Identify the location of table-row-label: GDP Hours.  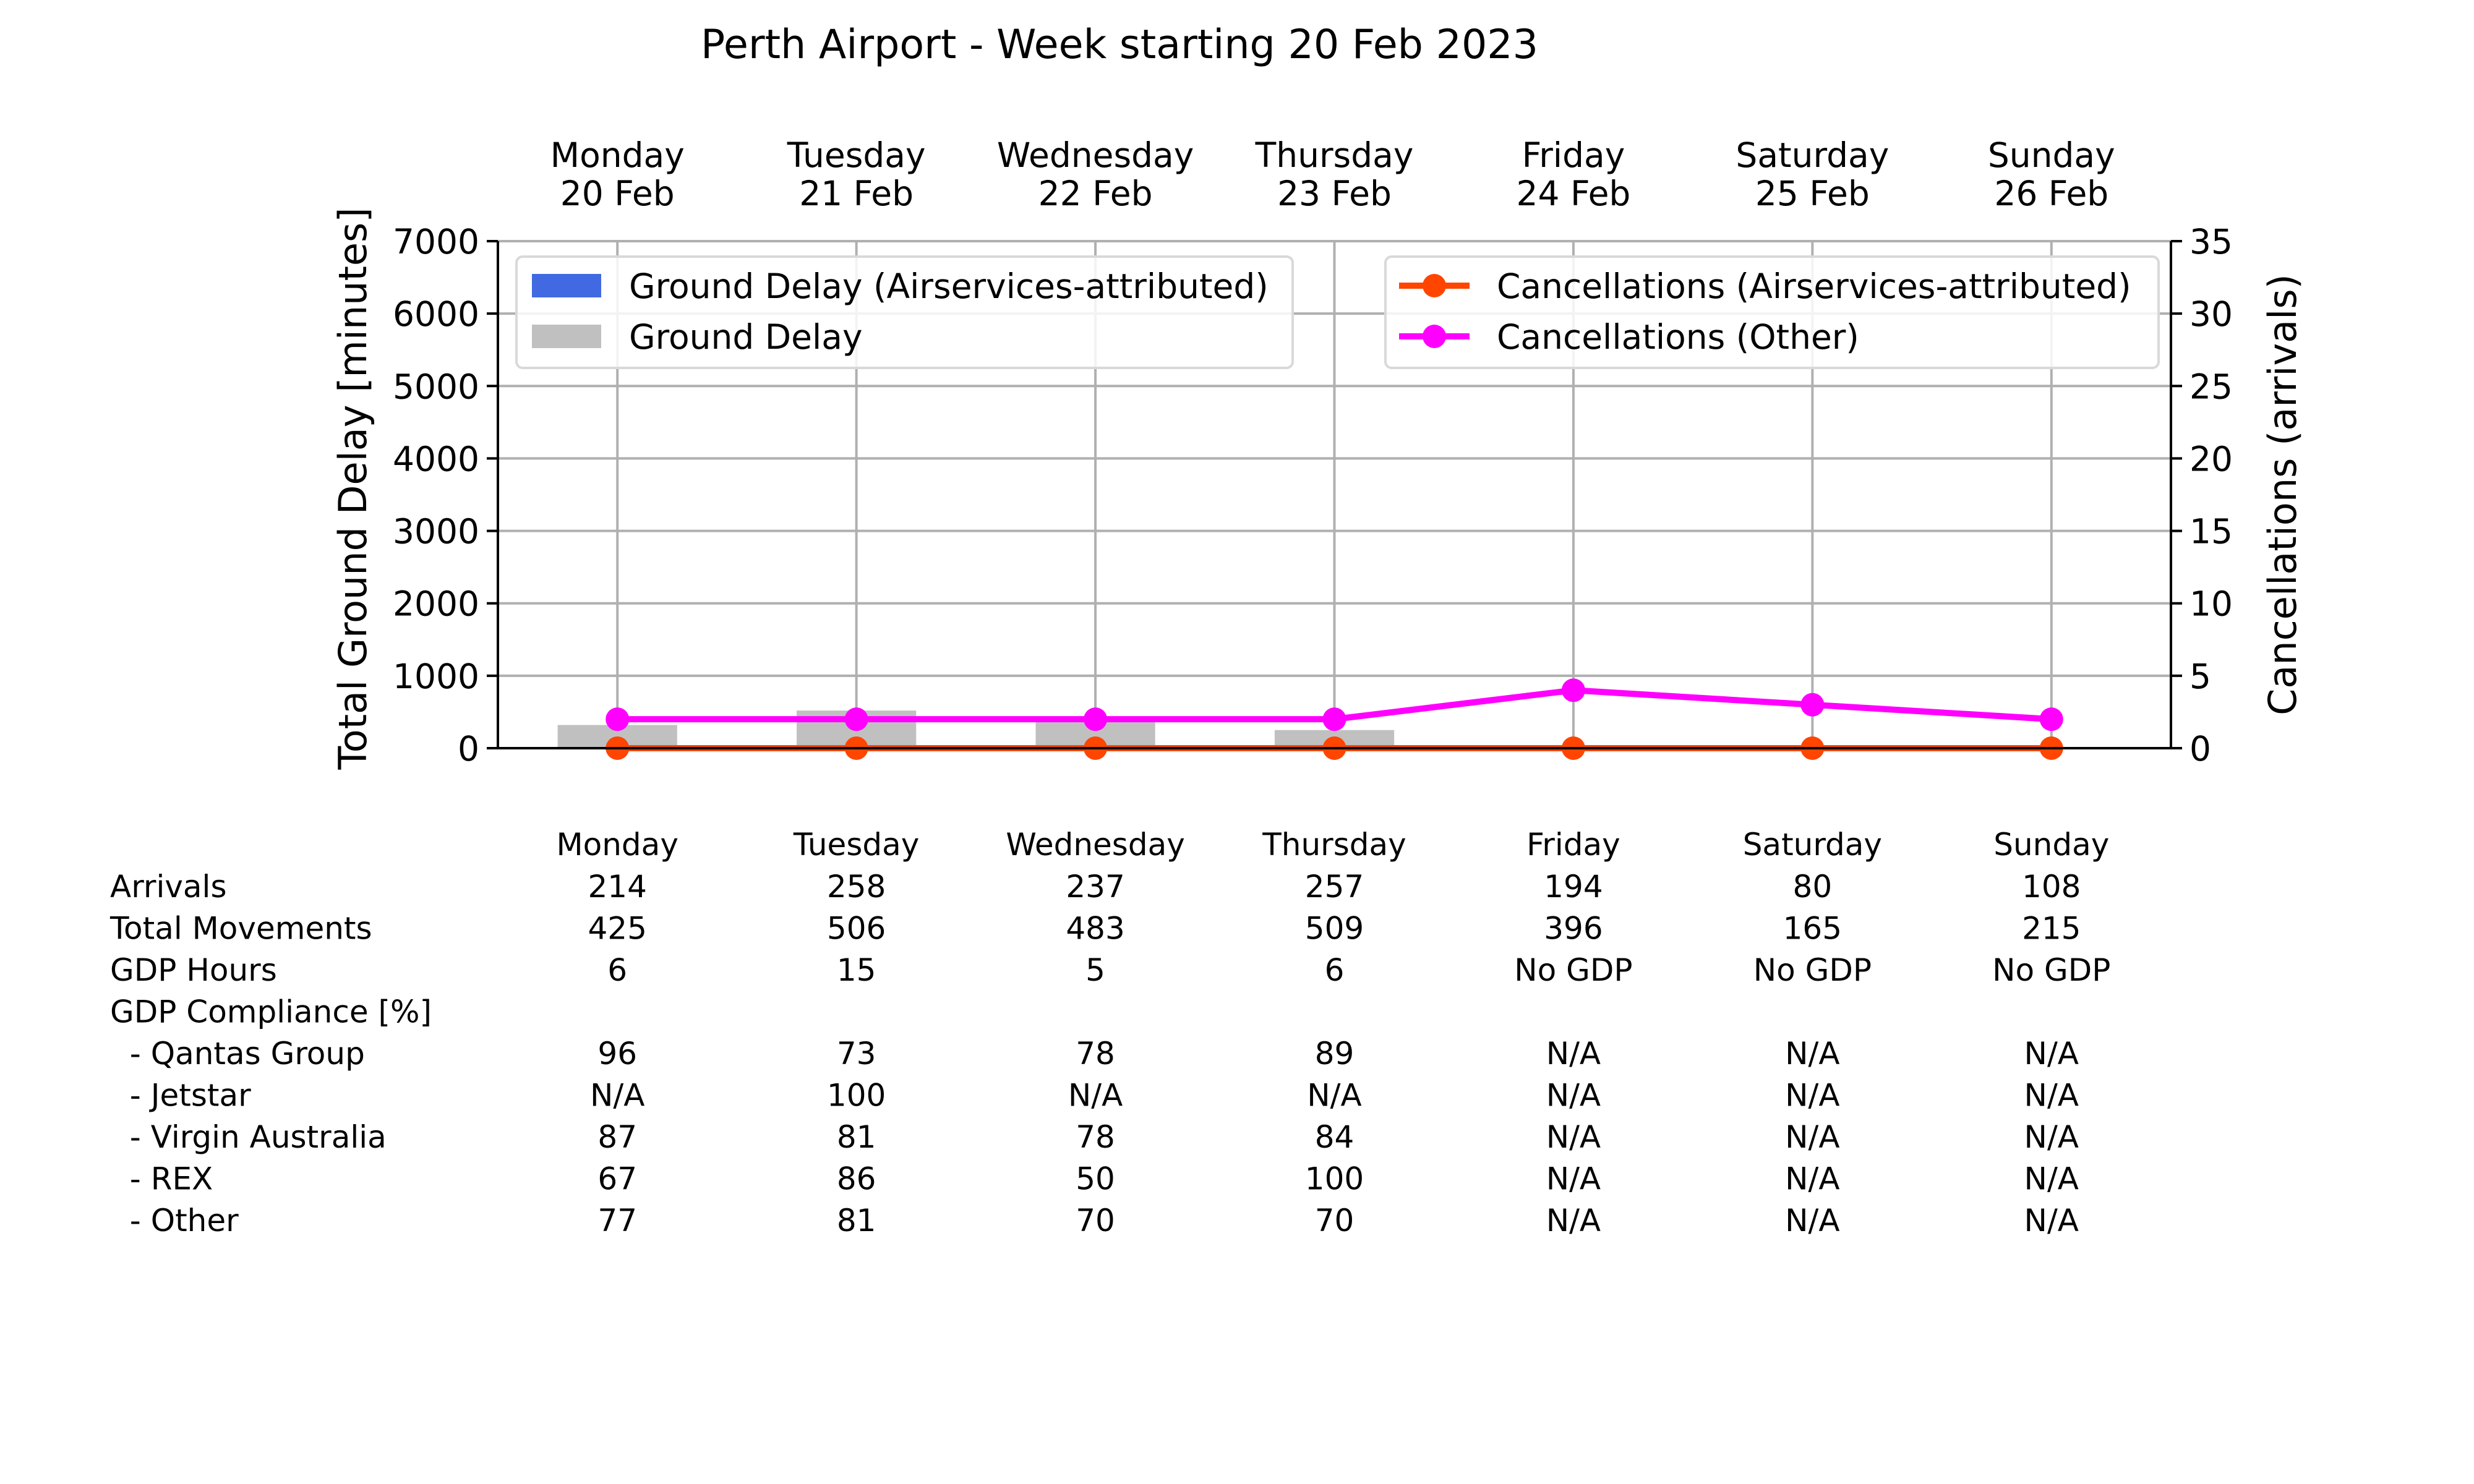
(193, 970).